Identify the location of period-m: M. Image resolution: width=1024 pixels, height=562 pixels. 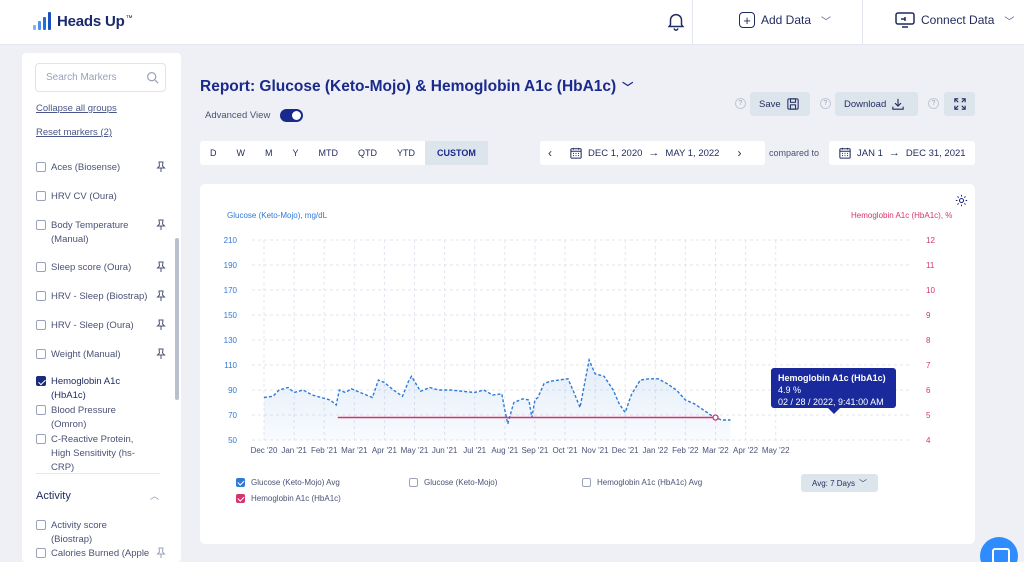
(269, 153).